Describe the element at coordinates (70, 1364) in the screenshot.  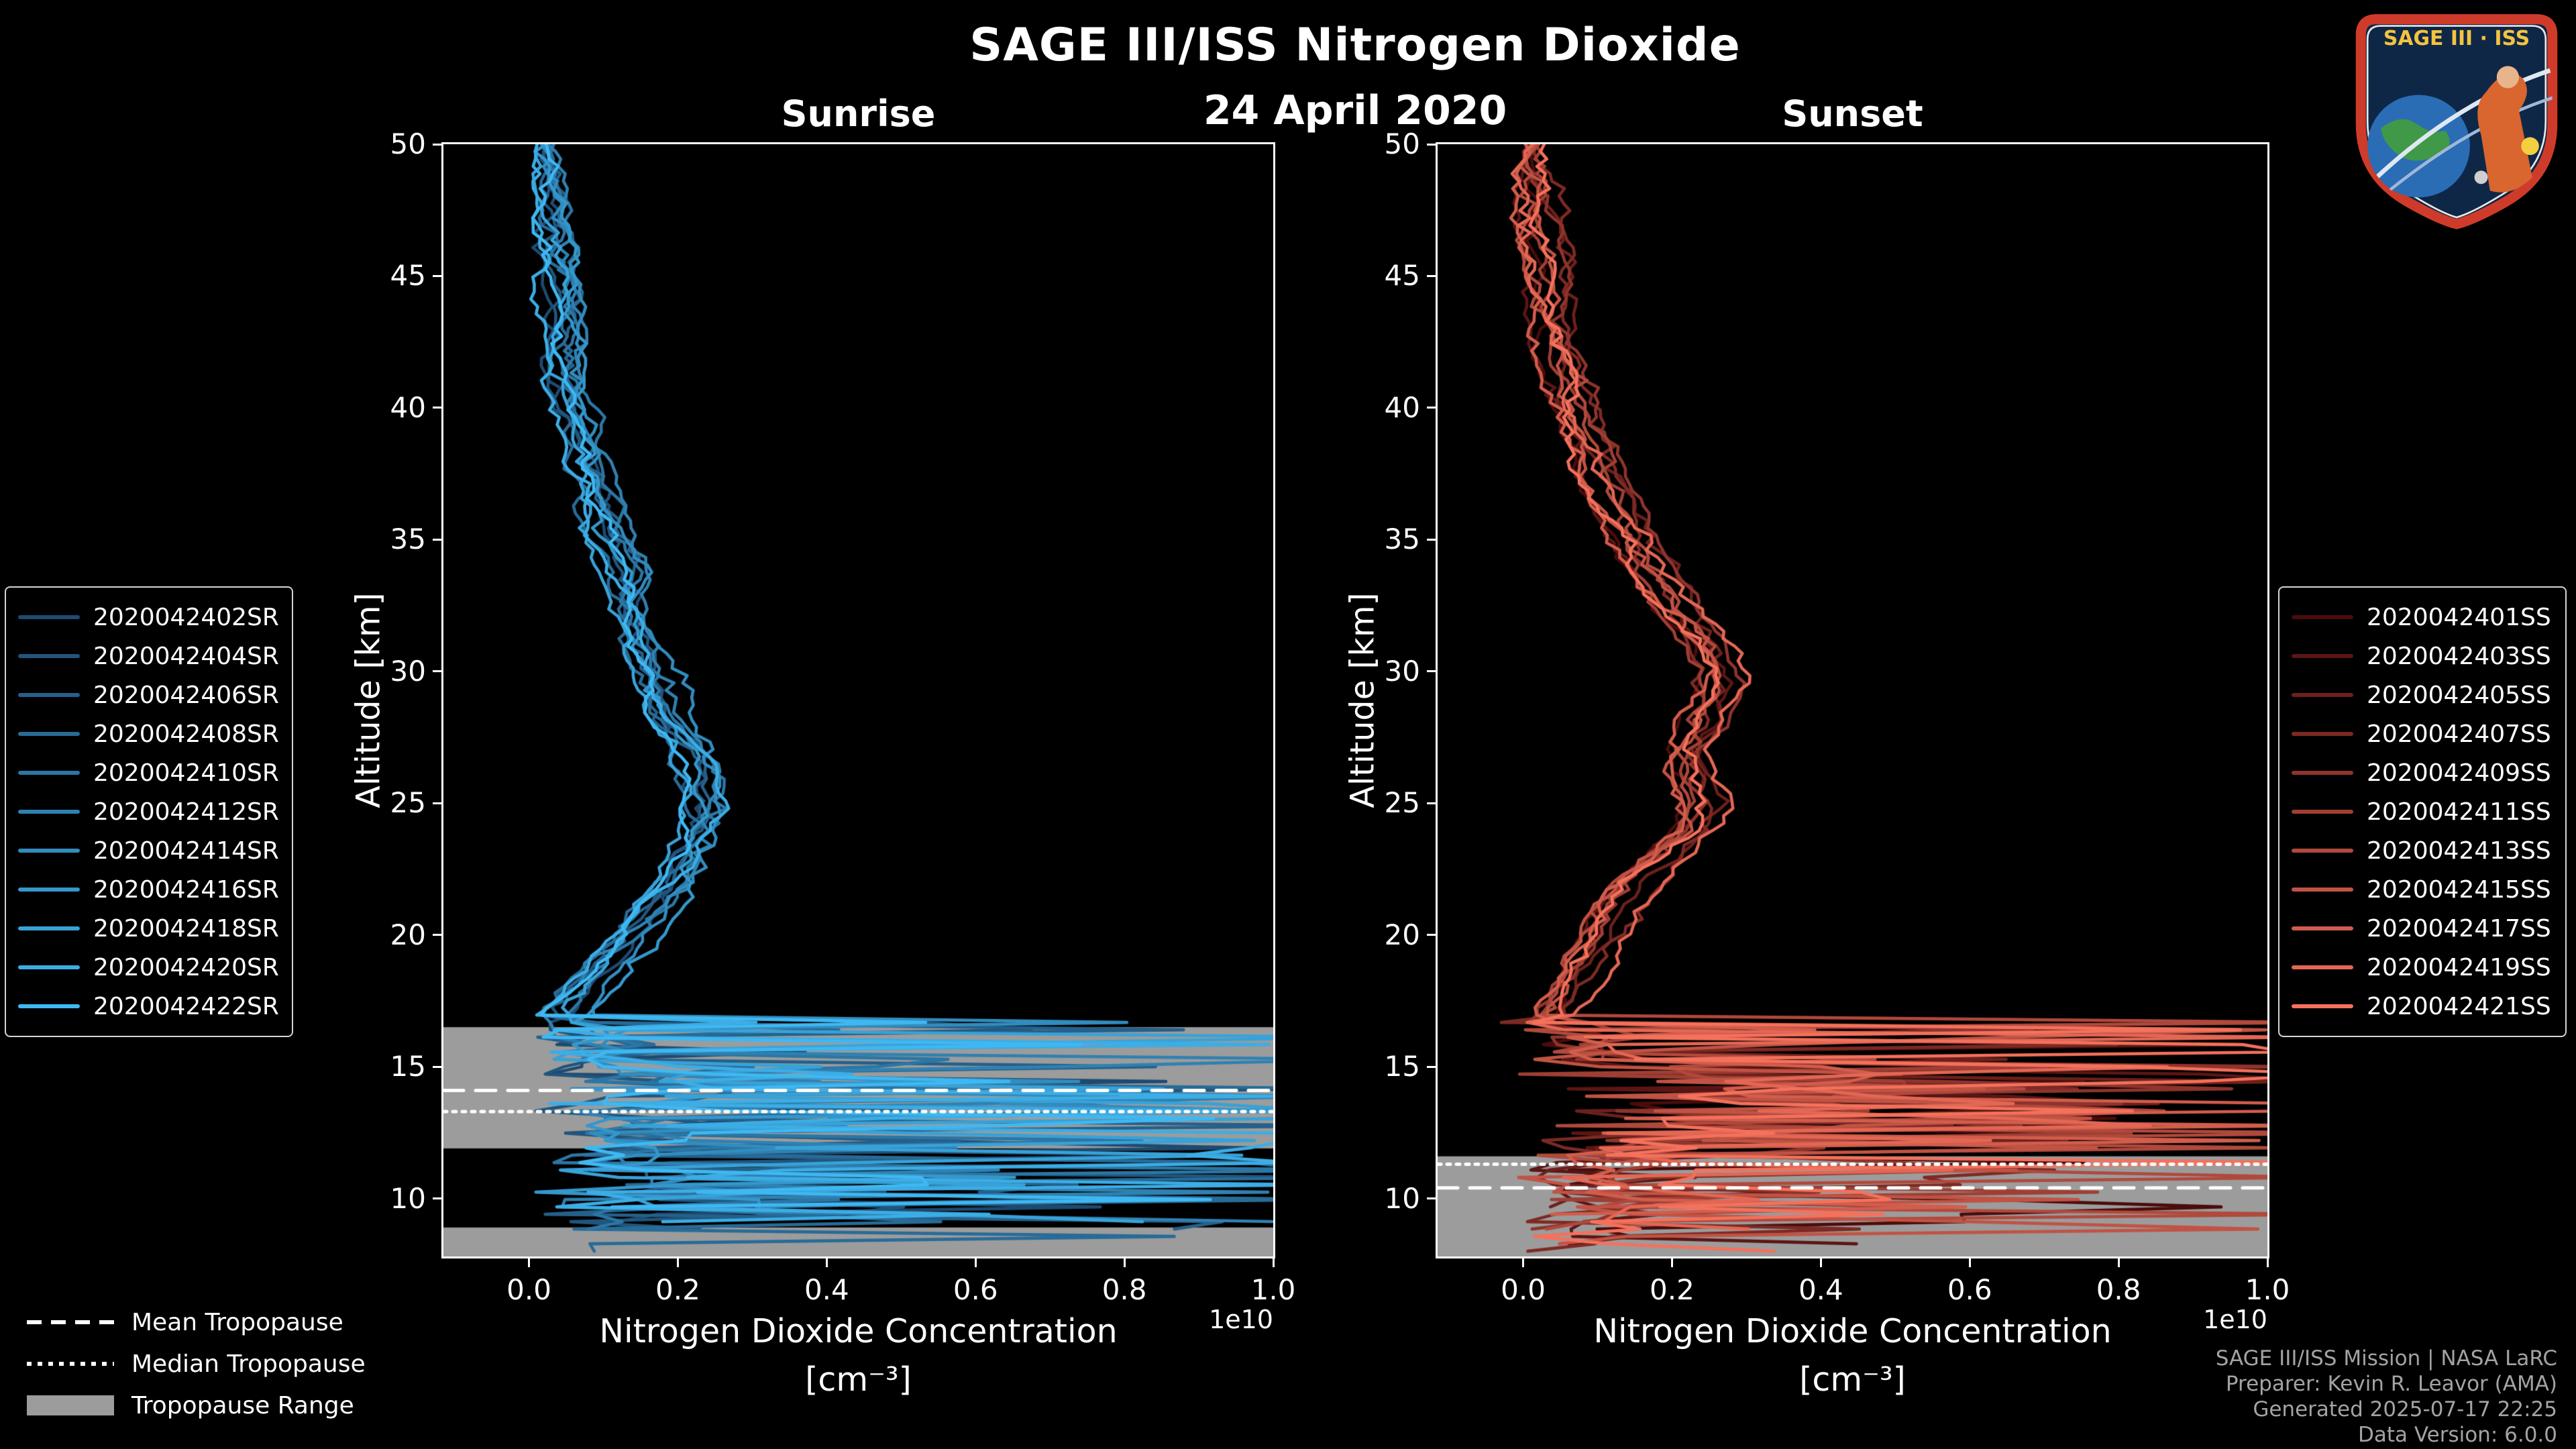
I see `dotted-line-swatch` at that location.